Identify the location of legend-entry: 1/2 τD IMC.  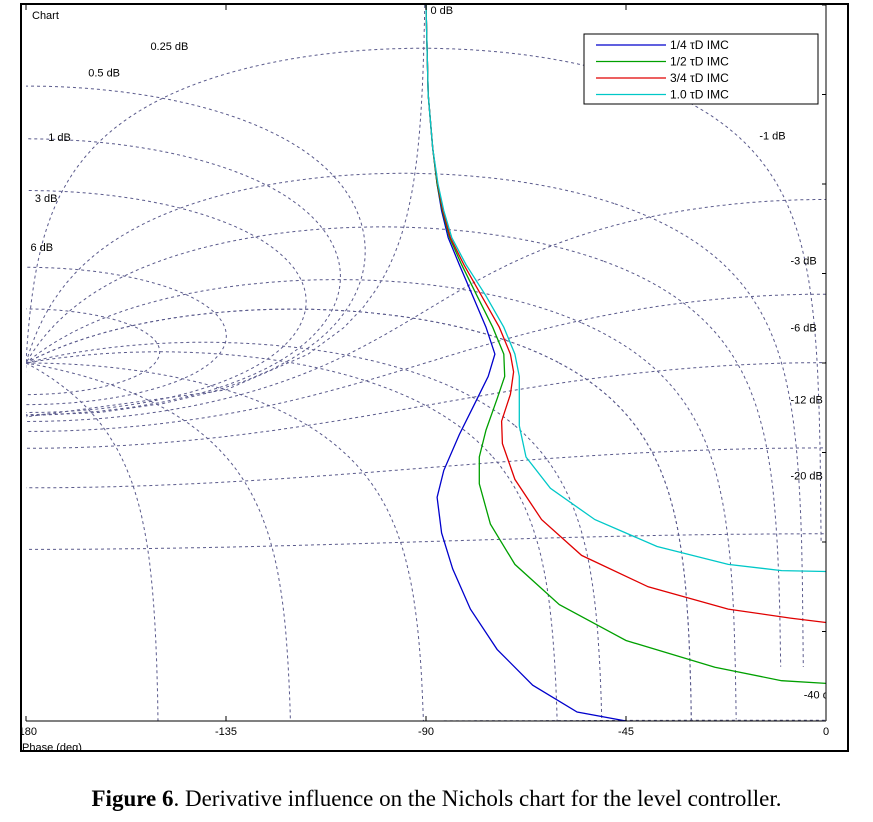
(699, 62).